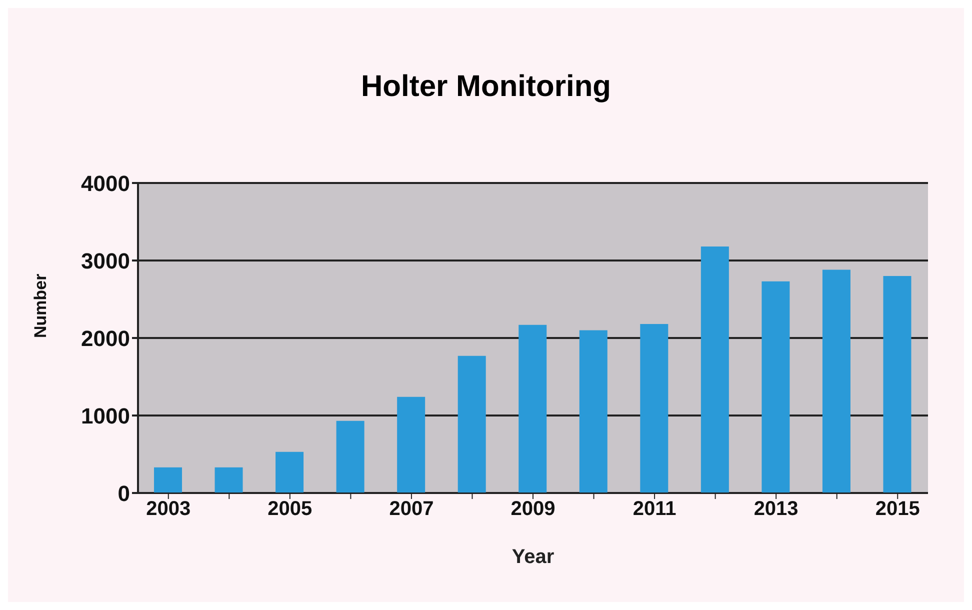 Image resolution: width=972 pixels, height=610 pixels. I want to click on y-axis-title: Number, so click(40, 305).